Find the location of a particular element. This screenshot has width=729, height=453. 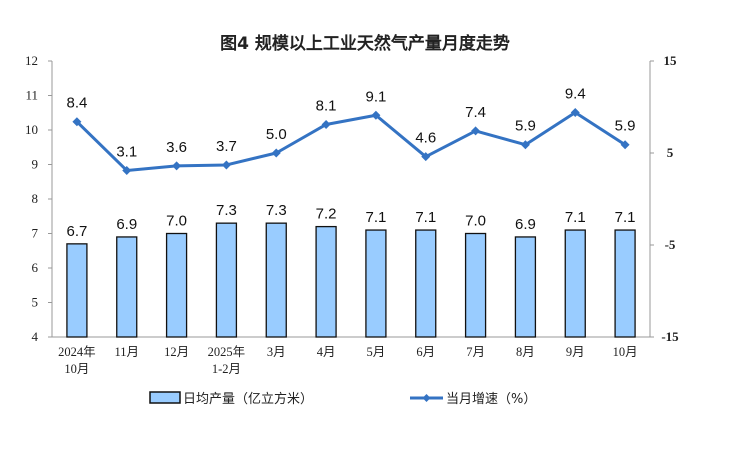

line-value-label: 4.6 is located at coordinates (425, 138).